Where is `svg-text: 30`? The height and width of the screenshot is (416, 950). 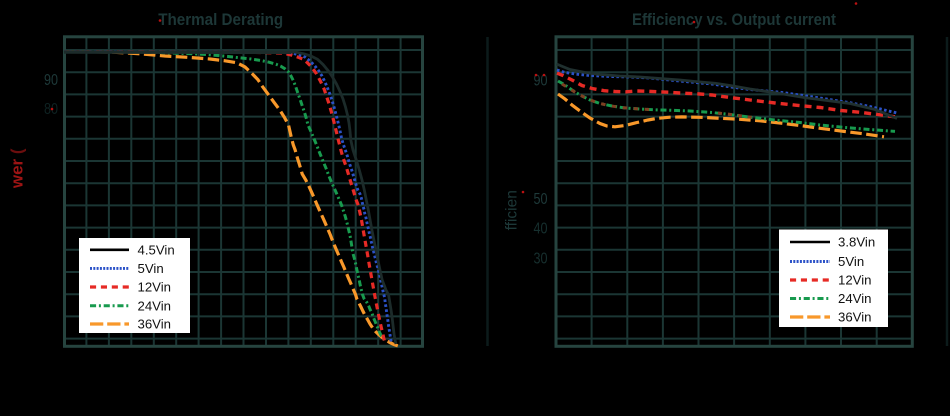
svg-text: 30 is located at coordinates (541, 259).